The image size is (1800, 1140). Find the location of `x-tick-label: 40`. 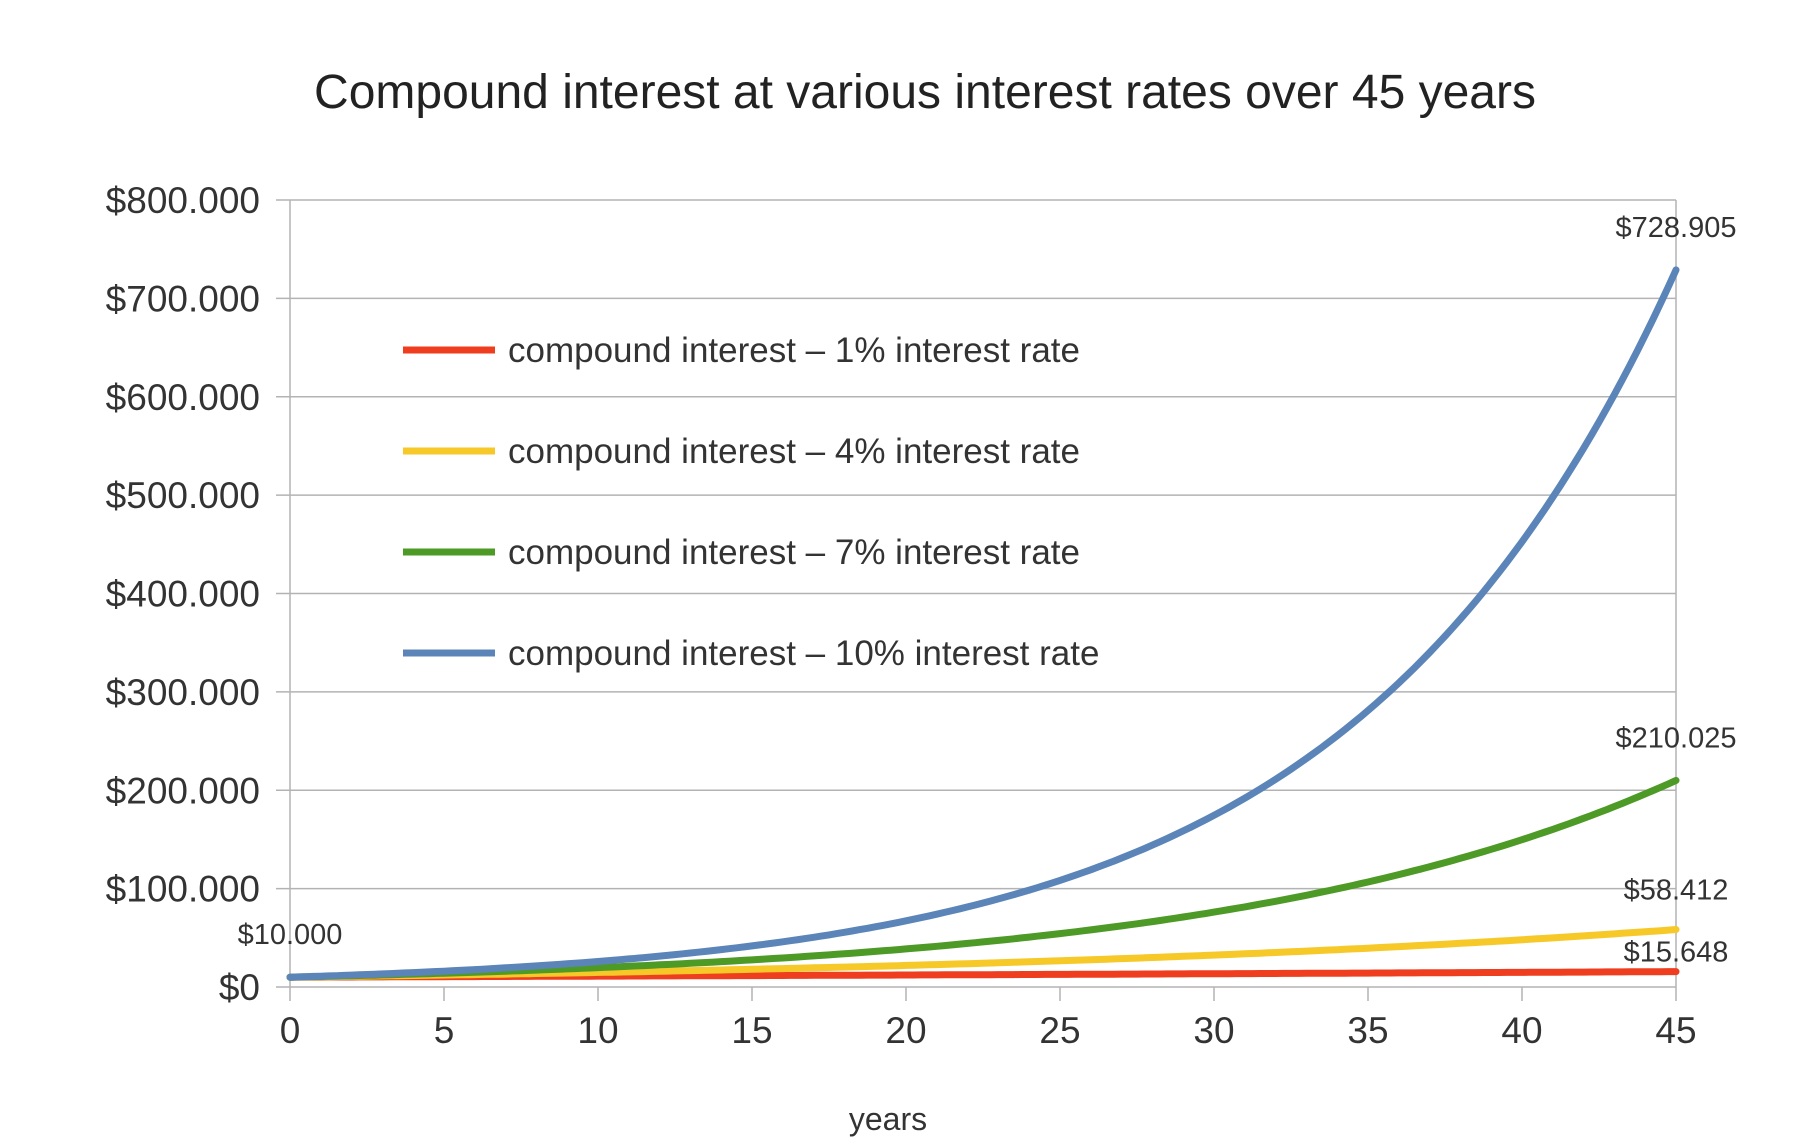

x-tick-label: 40 is located at coordinates (1521, 1030).